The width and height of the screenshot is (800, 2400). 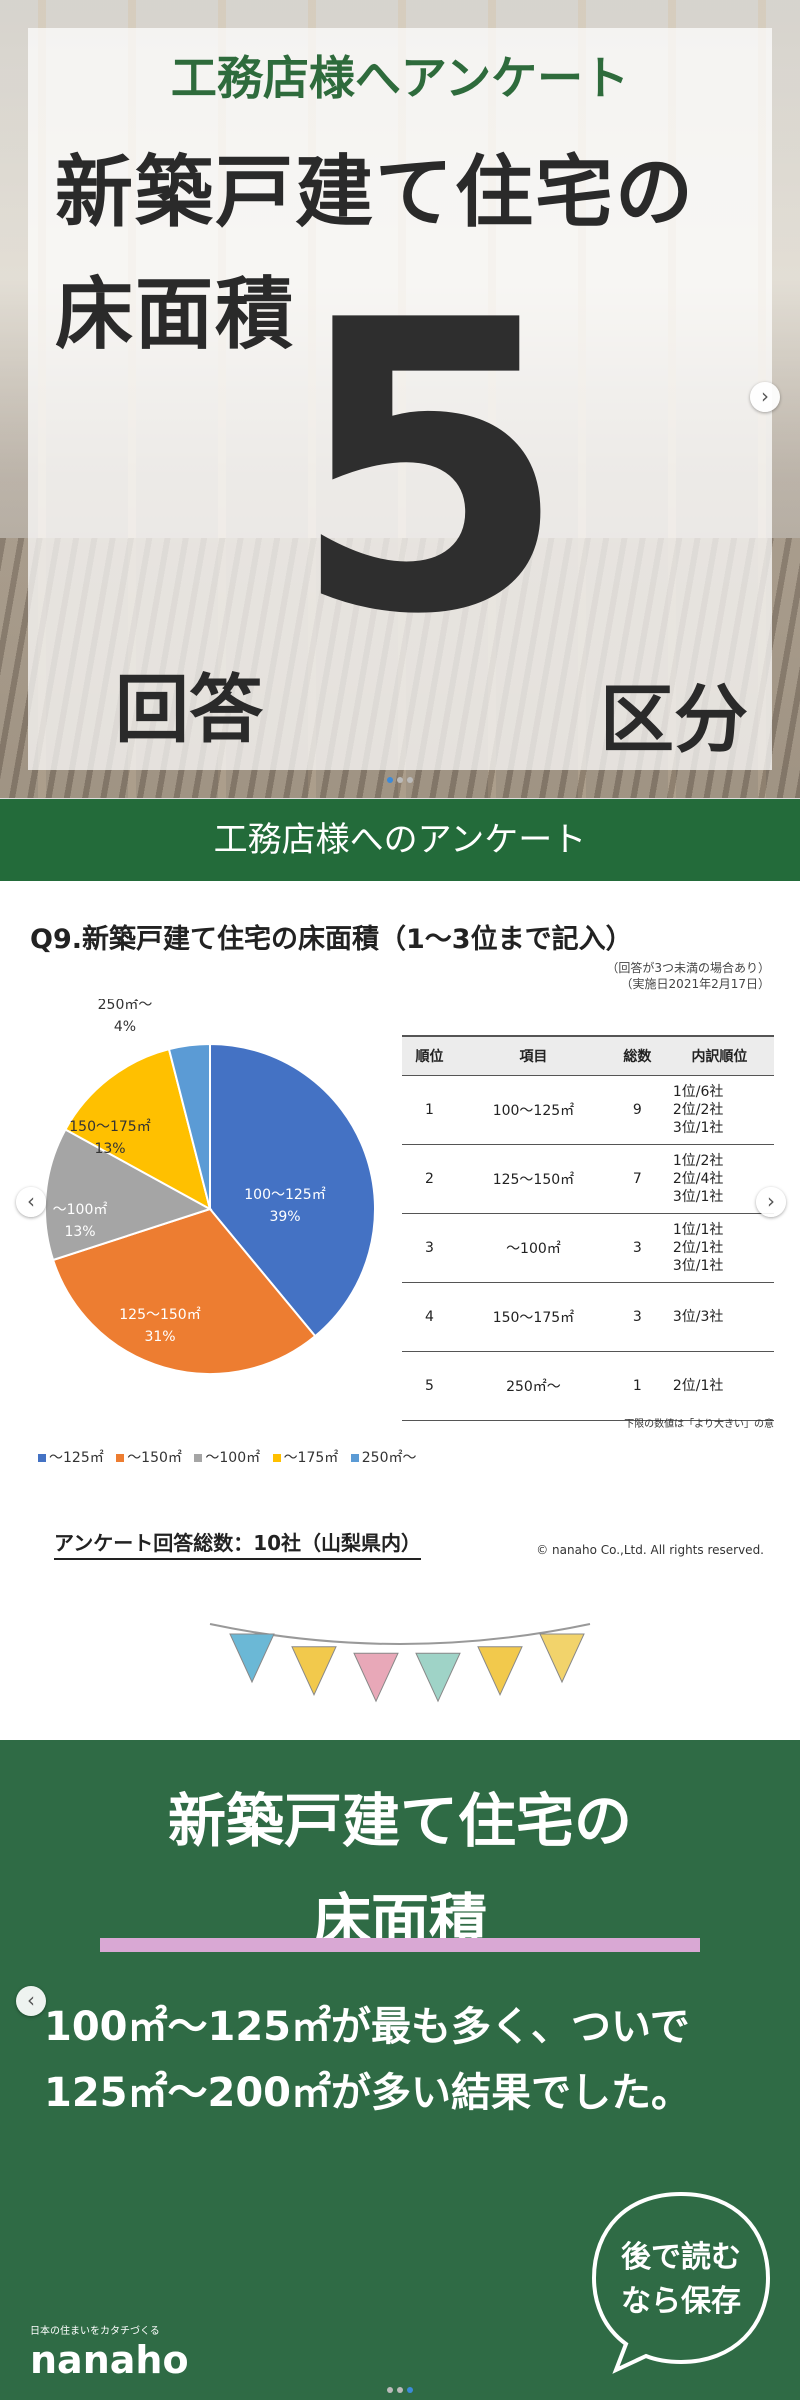 What do you see at coordinates (533, 1110) in the screenshot?
I see `item-cell: 100～125㎡` at bounding box center [533, 1110].